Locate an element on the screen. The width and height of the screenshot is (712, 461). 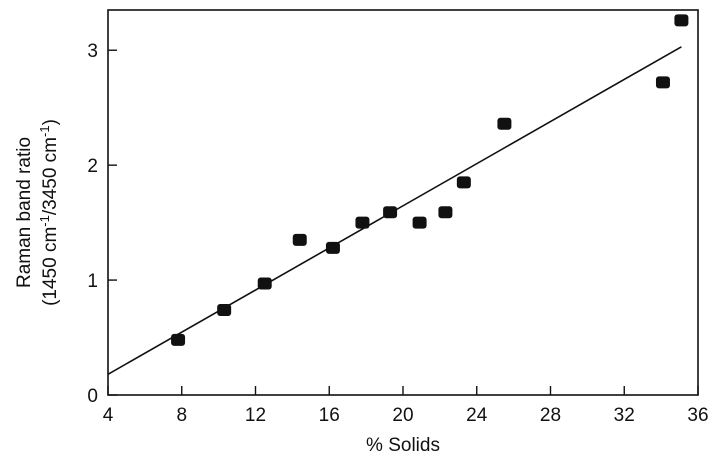
x-tick-label: 20 is located at coordinates (402, 415).